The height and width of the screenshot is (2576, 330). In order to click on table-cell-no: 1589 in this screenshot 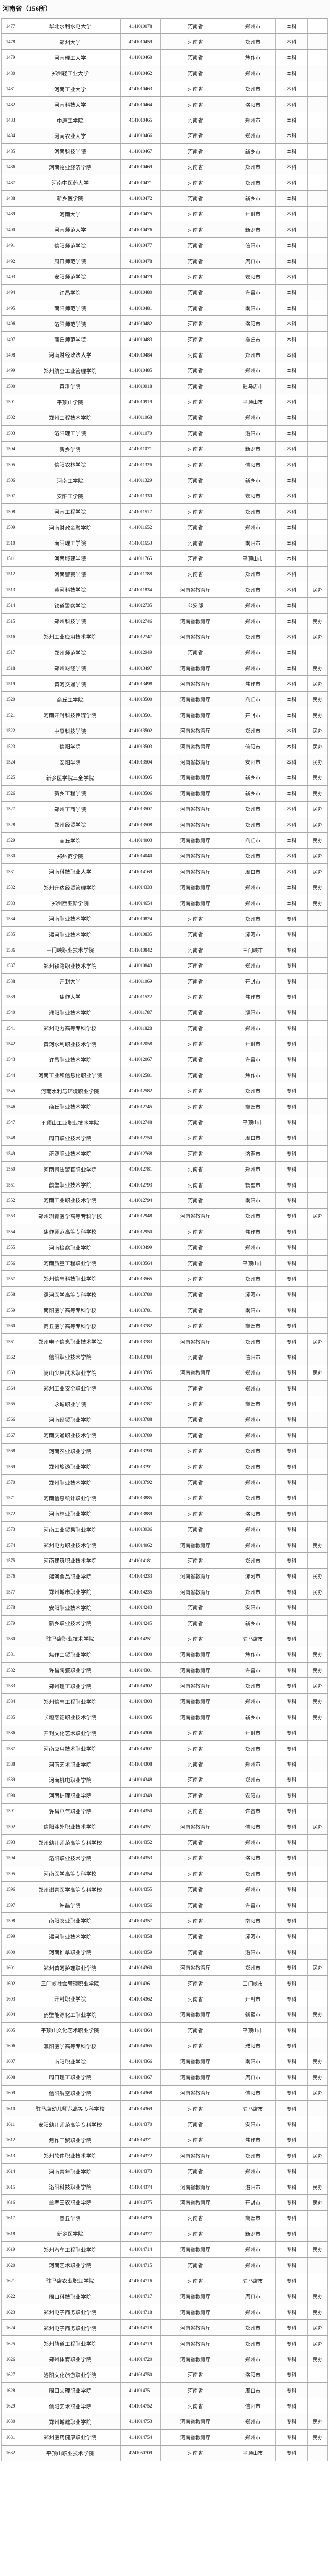, I will do `click(10, 1779)`.